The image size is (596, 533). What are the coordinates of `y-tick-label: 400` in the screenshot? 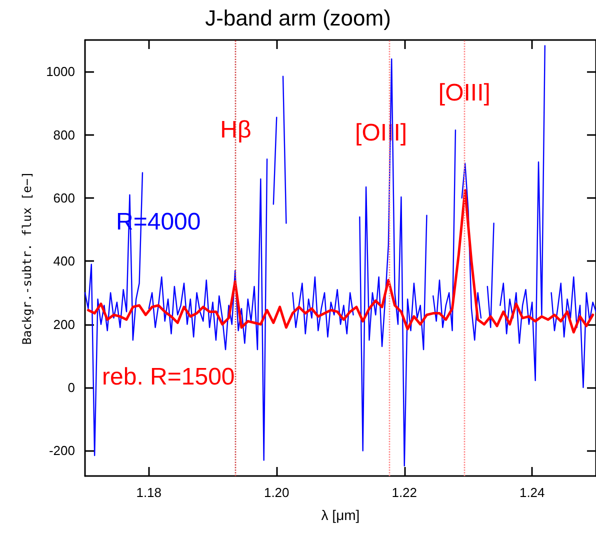 It's located at (64, 261).